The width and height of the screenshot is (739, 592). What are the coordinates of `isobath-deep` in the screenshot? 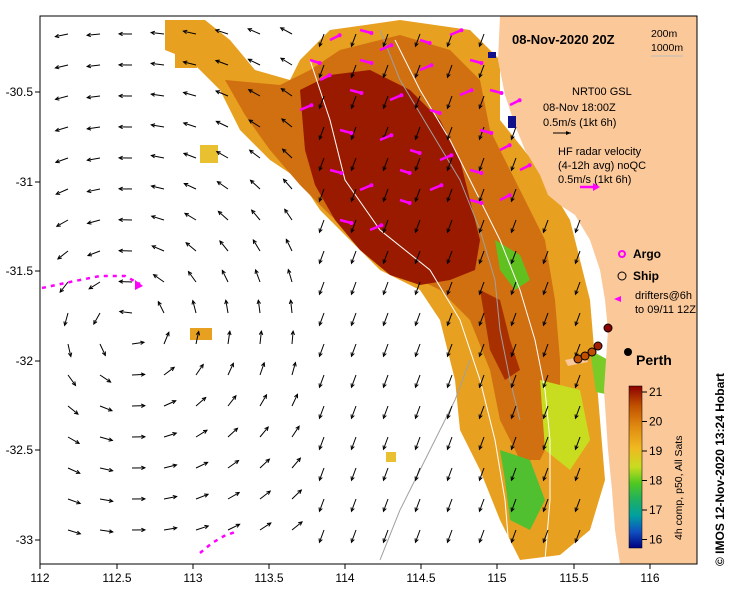 It's located at (425, 460).